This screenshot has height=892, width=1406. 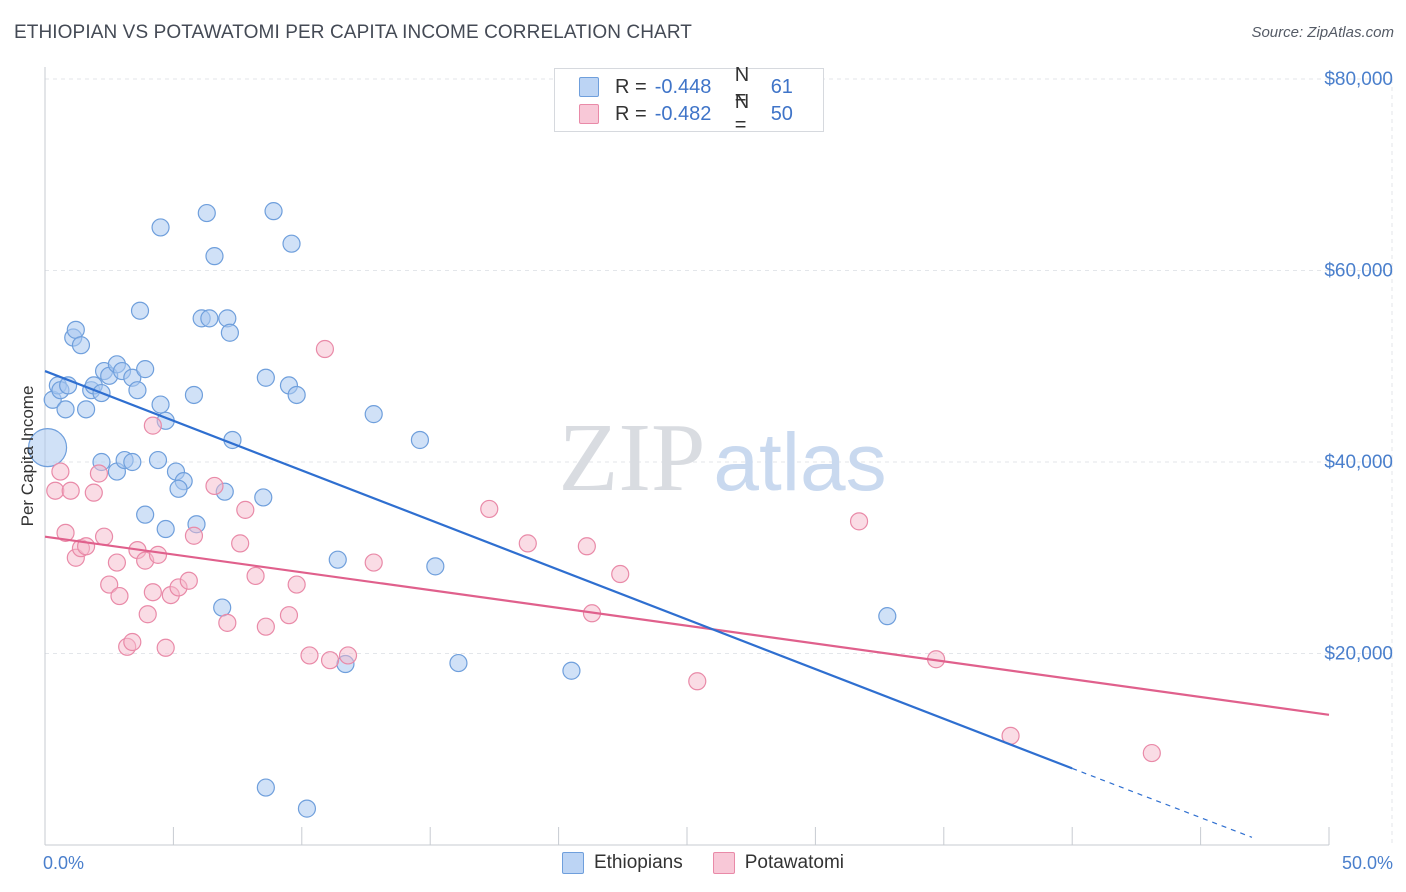 I want to click on ethiopians-swatch, so click(x=589, y=87).